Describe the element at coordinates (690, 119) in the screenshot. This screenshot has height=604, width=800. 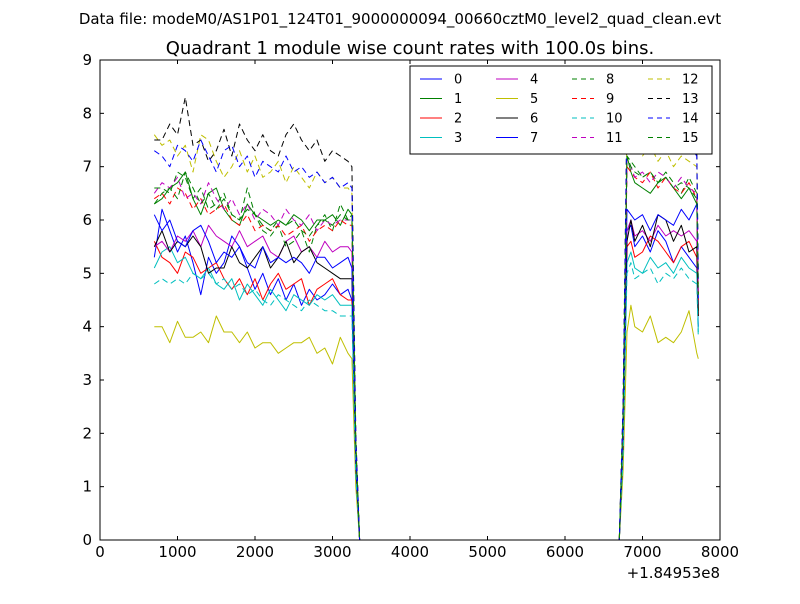
I see `legend-label-14: 14` at that location.